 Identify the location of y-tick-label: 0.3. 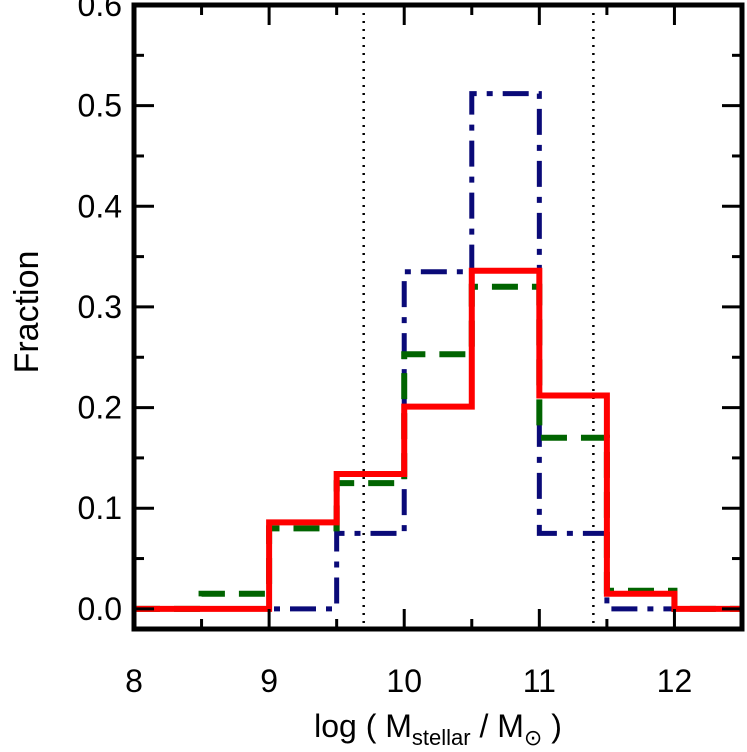
(100, 307).